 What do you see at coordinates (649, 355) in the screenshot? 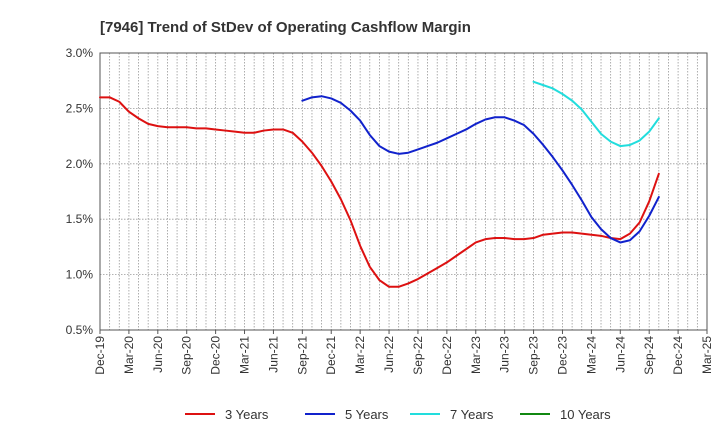
I see `x-tick-label: Sep-24` at bounding box center [649, 355].